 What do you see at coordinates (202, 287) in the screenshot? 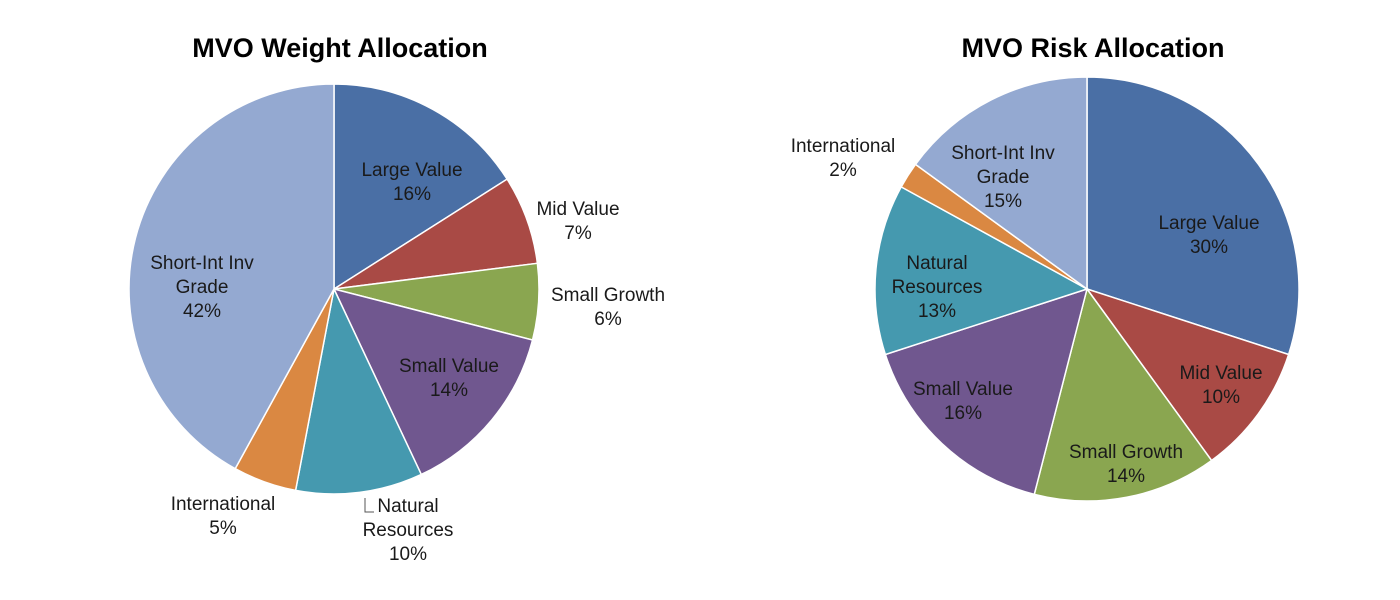
I see `slice-label-short-int-inv-grade: Short-Int Inv Grade 42%` at bounding box center [202, 287].